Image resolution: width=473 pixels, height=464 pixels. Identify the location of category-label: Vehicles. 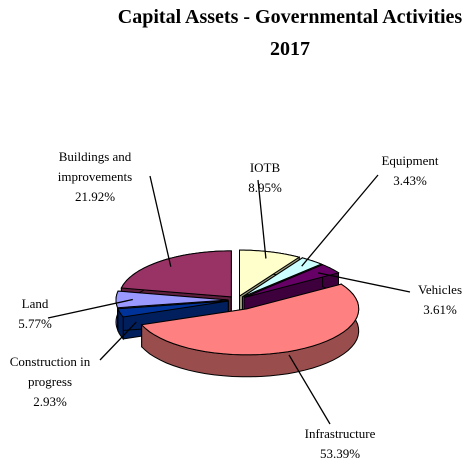
(440, 289).